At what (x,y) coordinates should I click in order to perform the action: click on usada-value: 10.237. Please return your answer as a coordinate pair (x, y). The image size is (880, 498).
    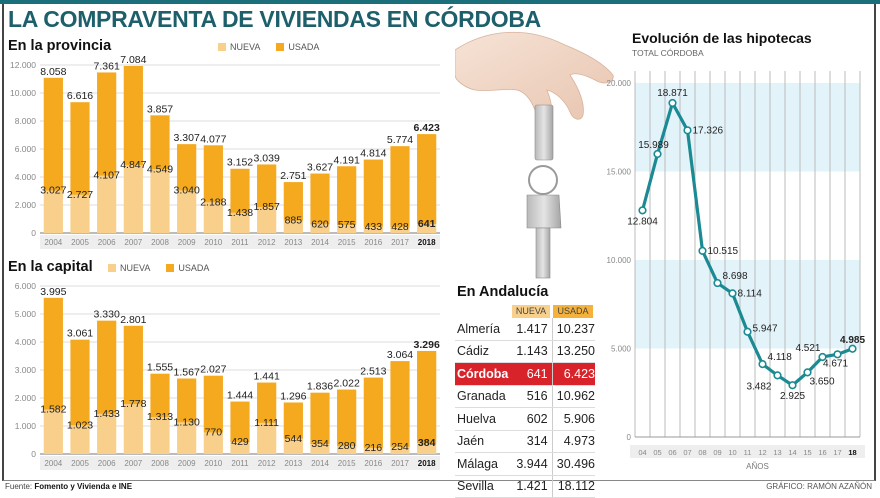
    Looking at the image, I should click on (574, 329).